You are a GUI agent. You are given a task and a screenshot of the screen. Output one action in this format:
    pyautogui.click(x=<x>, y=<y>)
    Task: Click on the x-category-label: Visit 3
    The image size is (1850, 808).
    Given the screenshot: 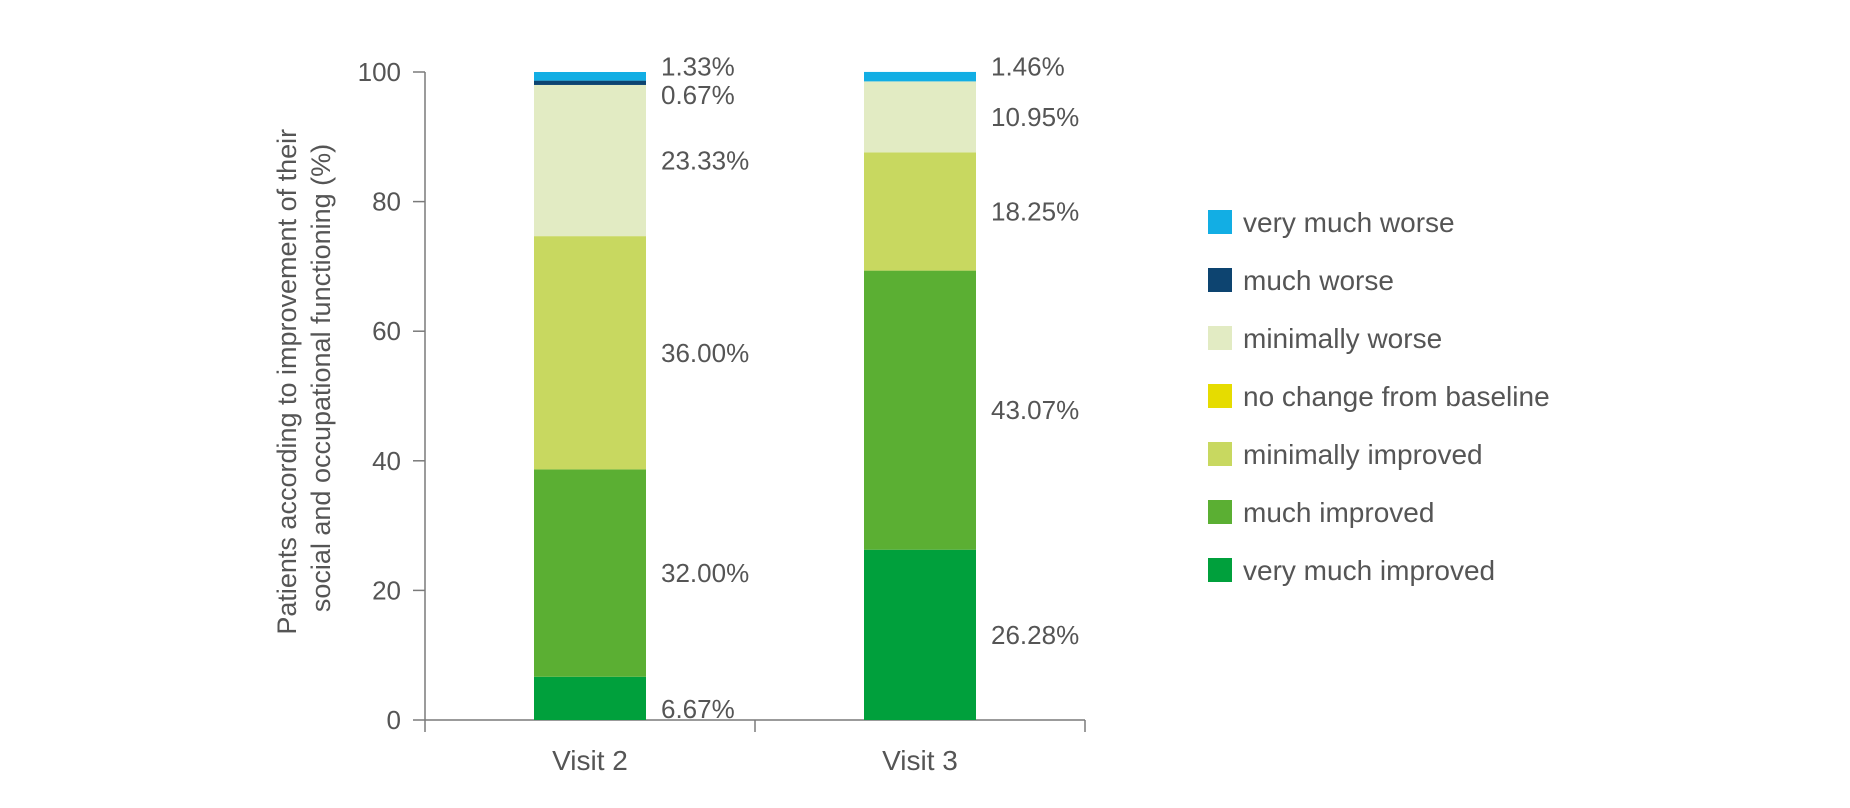 What is the action you would take?
    pyautogui.click(x=920, y=760)
    